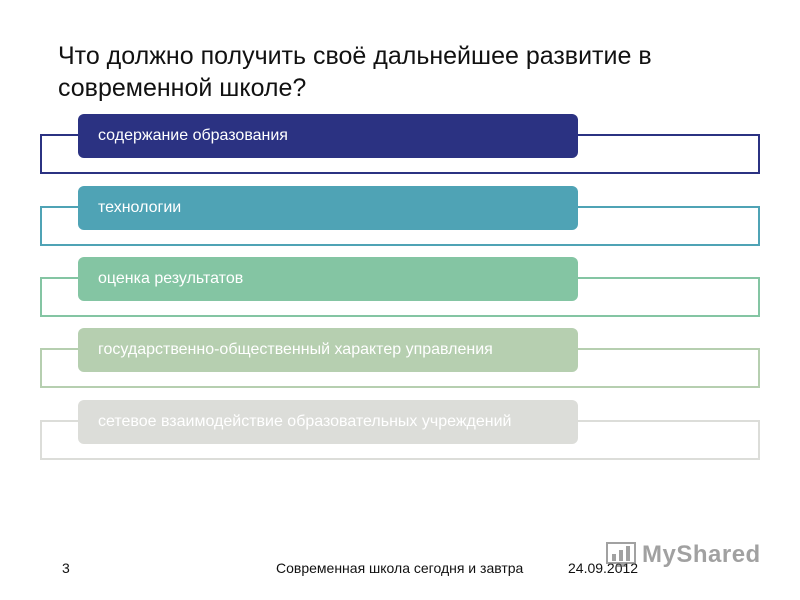 The image size is (800, 600). Describe the element at coordinates (328, 136) in the screenshot. I see `item-pill: содержание образования` at that location.